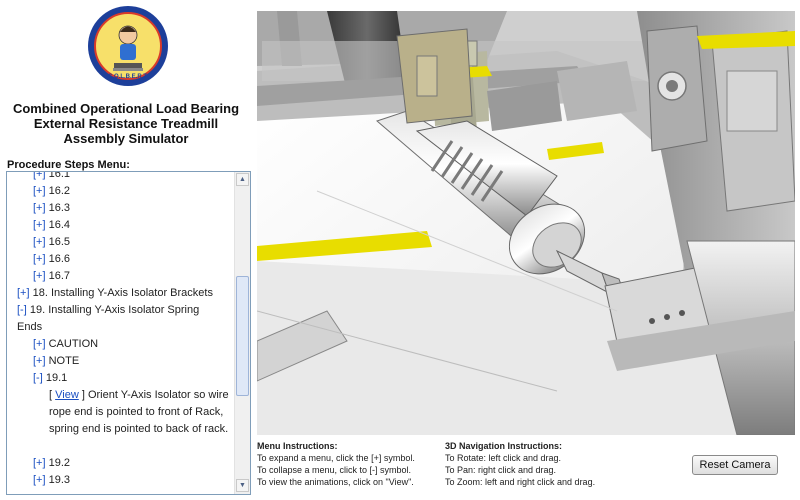 Image resolution: width=800 pixels, height=500 pixels. Describe the element at coordinates (59, 242) in the screenshot. I see `tree-item-label: 16.5` at that location.